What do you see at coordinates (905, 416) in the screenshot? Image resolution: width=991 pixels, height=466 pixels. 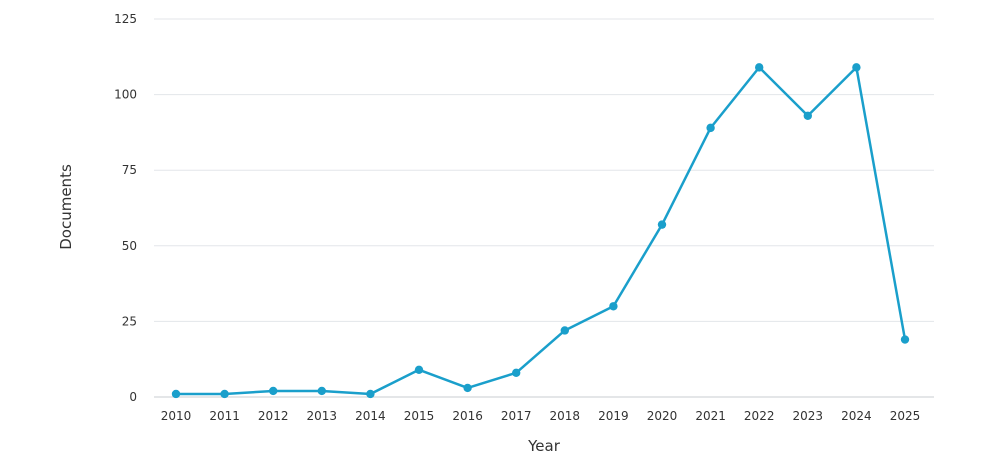 I see `x-tick-label: 2025` at bounding box center [905, 416].